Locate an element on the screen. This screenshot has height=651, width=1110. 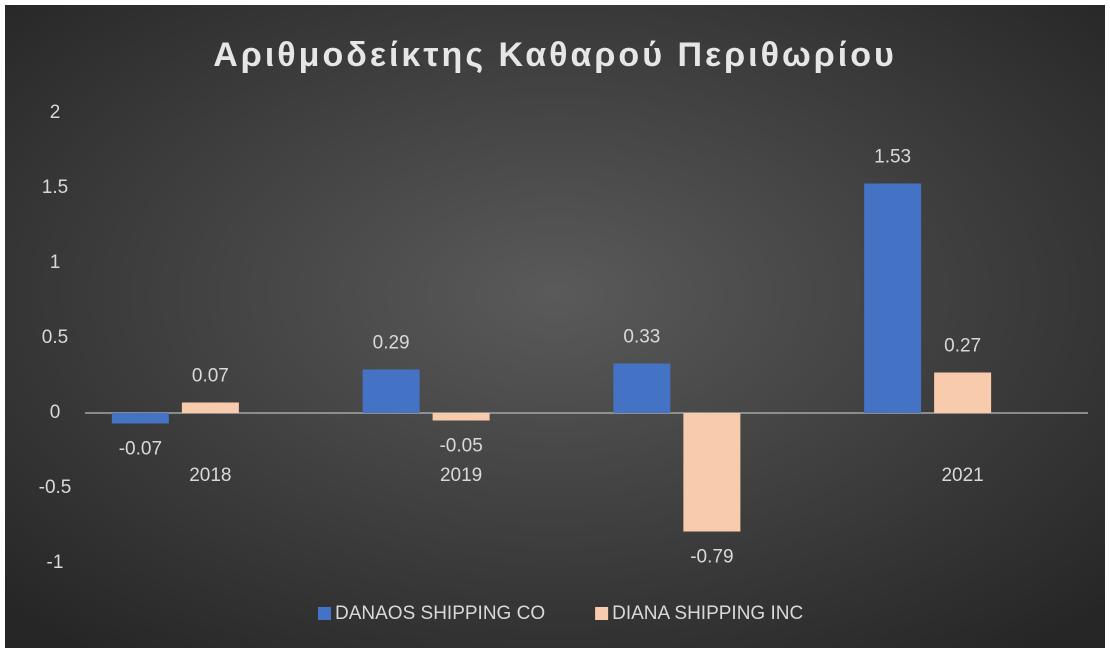
y-tick-label: -0.5 is located at coordinates (55, 487).